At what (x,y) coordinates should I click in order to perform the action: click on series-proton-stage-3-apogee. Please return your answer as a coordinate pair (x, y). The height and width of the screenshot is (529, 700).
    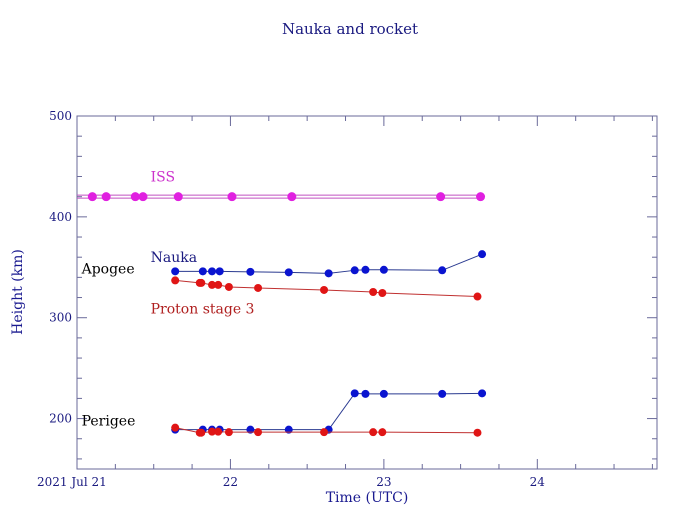
    Looking at the image, I should click on (326, 288).